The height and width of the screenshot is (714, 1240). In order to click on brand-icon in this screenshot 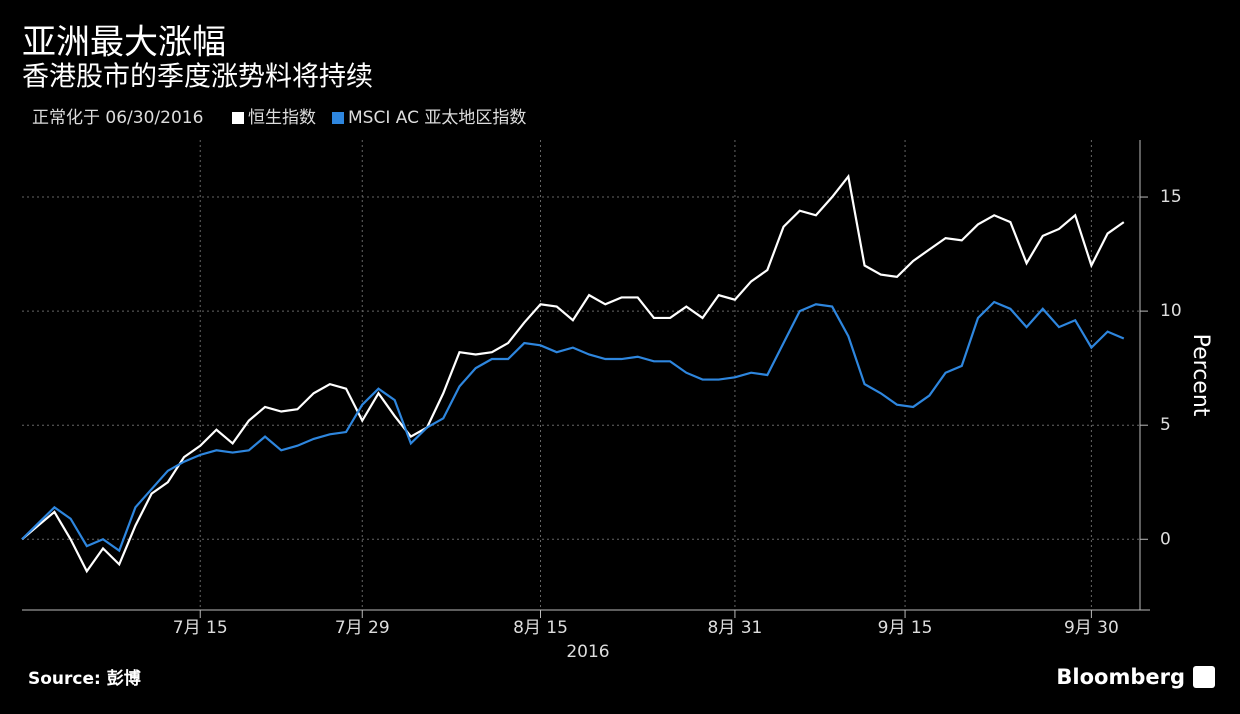, I will do `click(1204, 677)`.